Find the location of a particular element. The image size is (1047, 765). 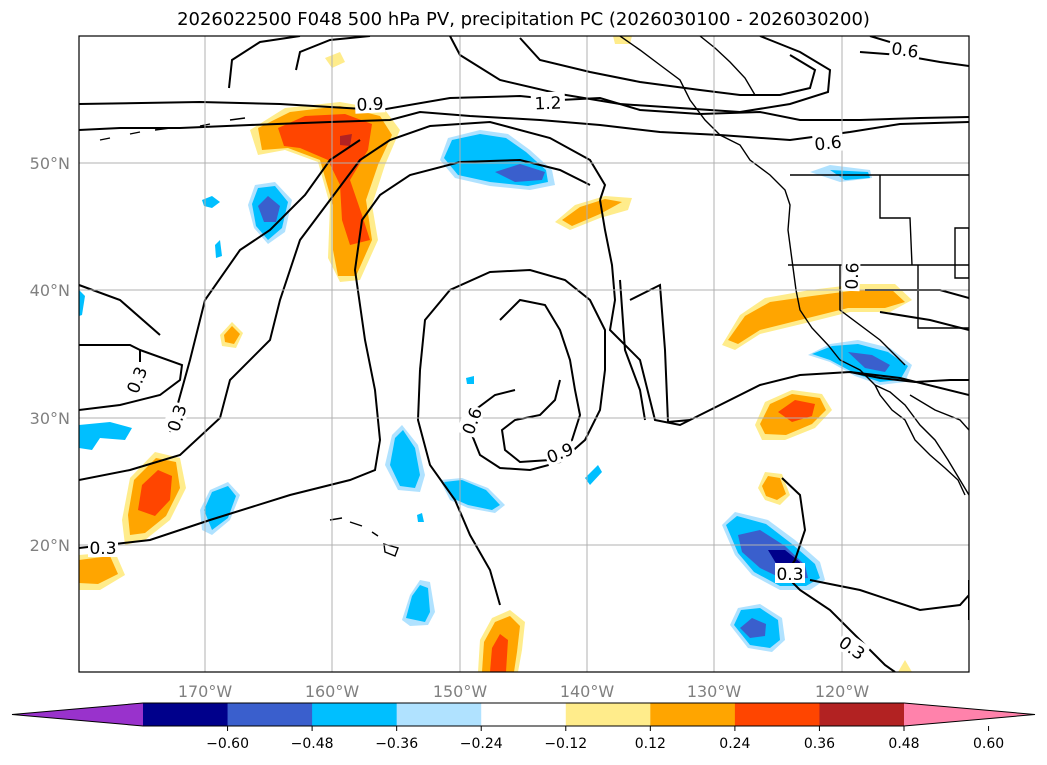

colorbar-tick-label: 0.48 is located at coordinates (903, 744).